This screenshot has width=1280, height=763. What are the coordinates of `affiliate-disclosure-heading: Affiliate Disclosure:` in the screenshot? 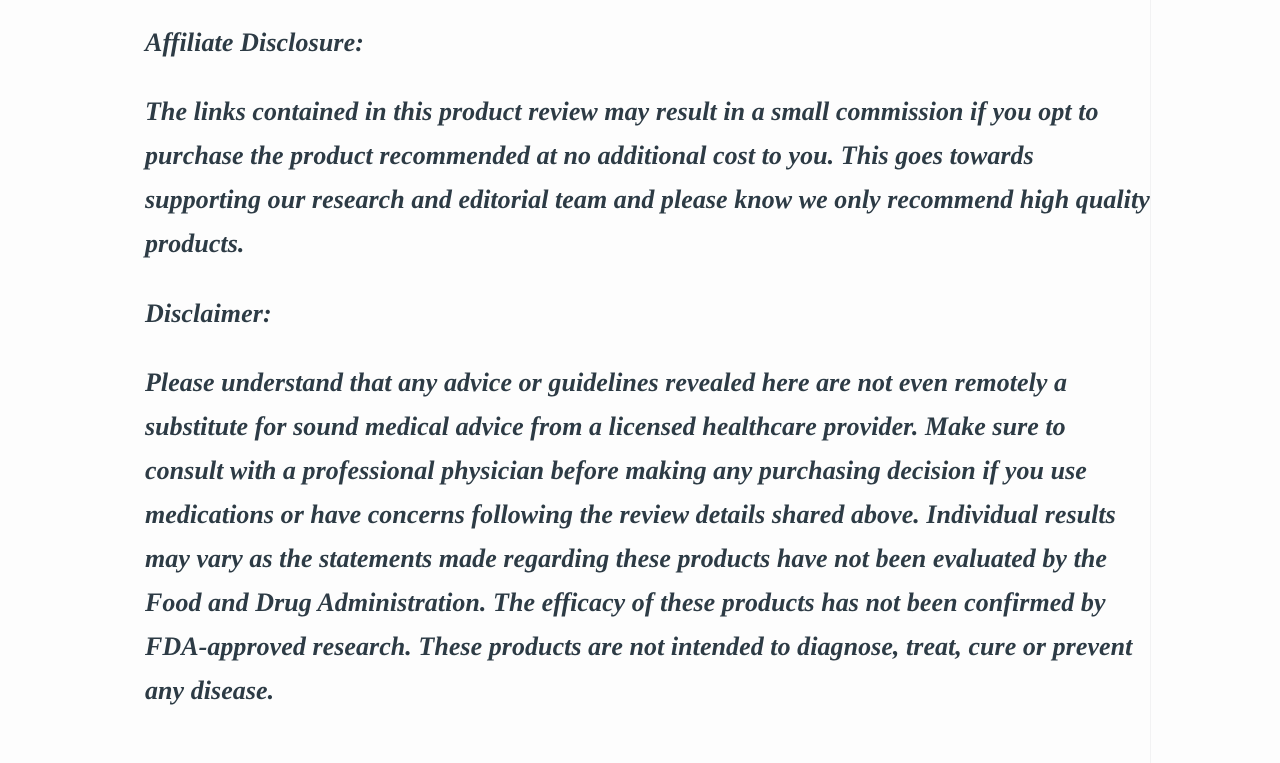 It's located at (254, 42).